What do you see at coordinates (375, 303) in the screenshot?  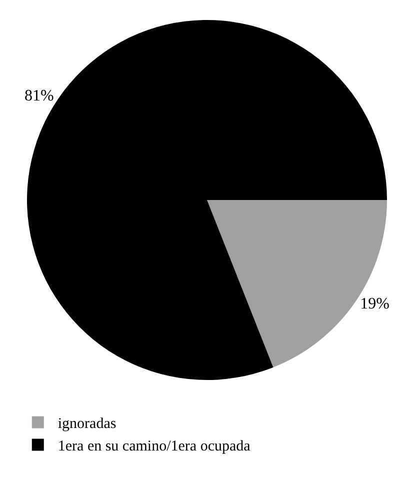 I see `data-label: 19%` at bounding box center [375, 303].